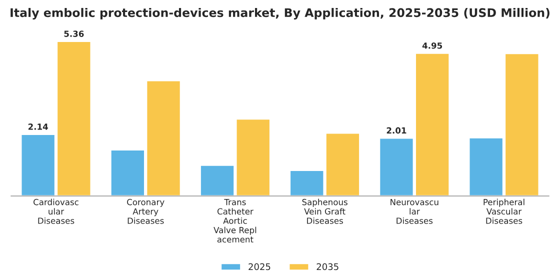  What do you see at coordinates (327, 266) in the screenshot?
I see `legend-label: 2035` at bounding box center [327, 266].